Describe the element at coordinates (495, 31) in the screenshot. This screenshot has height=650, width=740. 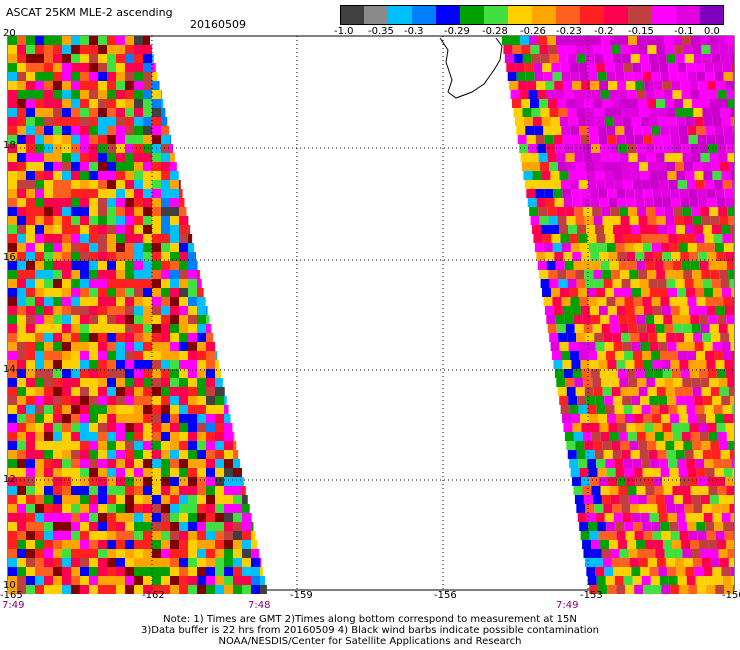
I see `colorbar-tick-label: -0.28` at that location.